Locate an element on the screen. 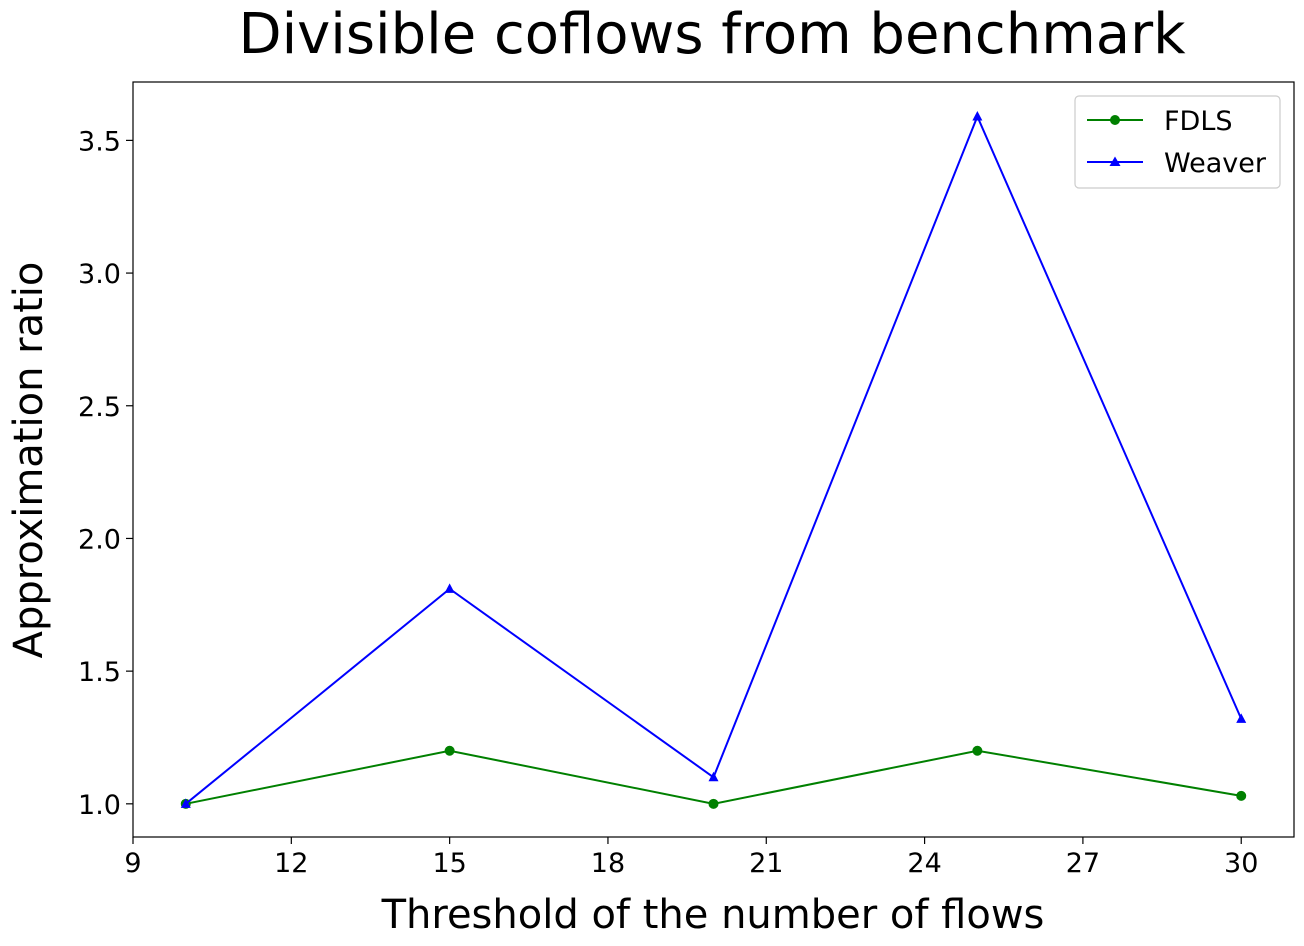 Image resolution: width=1304 pixels, height=946 pixels. x-tick-label: 15 is located at coordinates (449, 863).